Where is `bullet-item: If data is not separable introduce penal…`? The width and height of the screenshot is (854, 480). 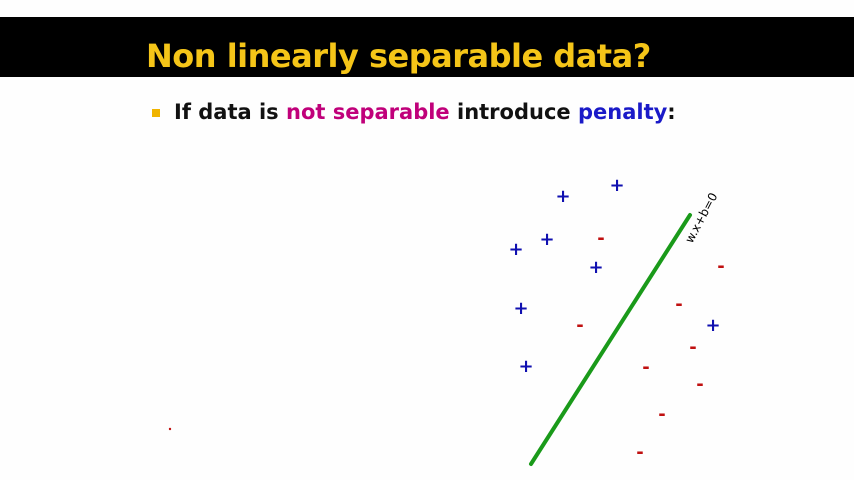
bullet-item: If data is not separable introduce penal… is located at coordinates (414, 112).